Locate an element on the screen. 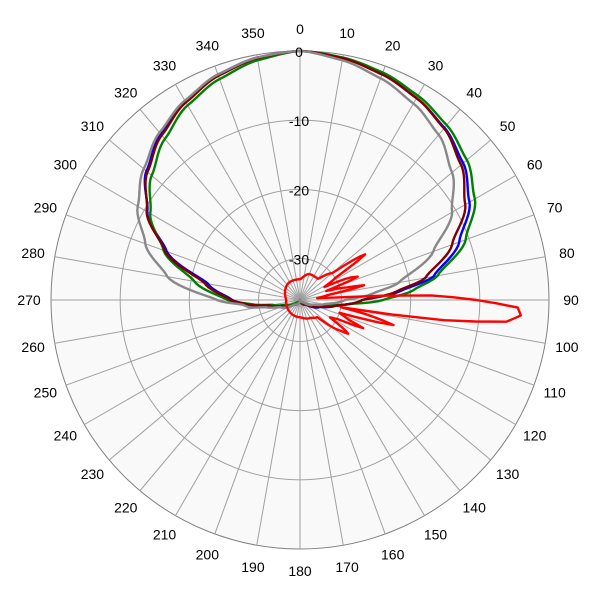 The width and height of the screenshot is (600, 605). angle-tick-label: 210 is located at coordinates (165, 535).